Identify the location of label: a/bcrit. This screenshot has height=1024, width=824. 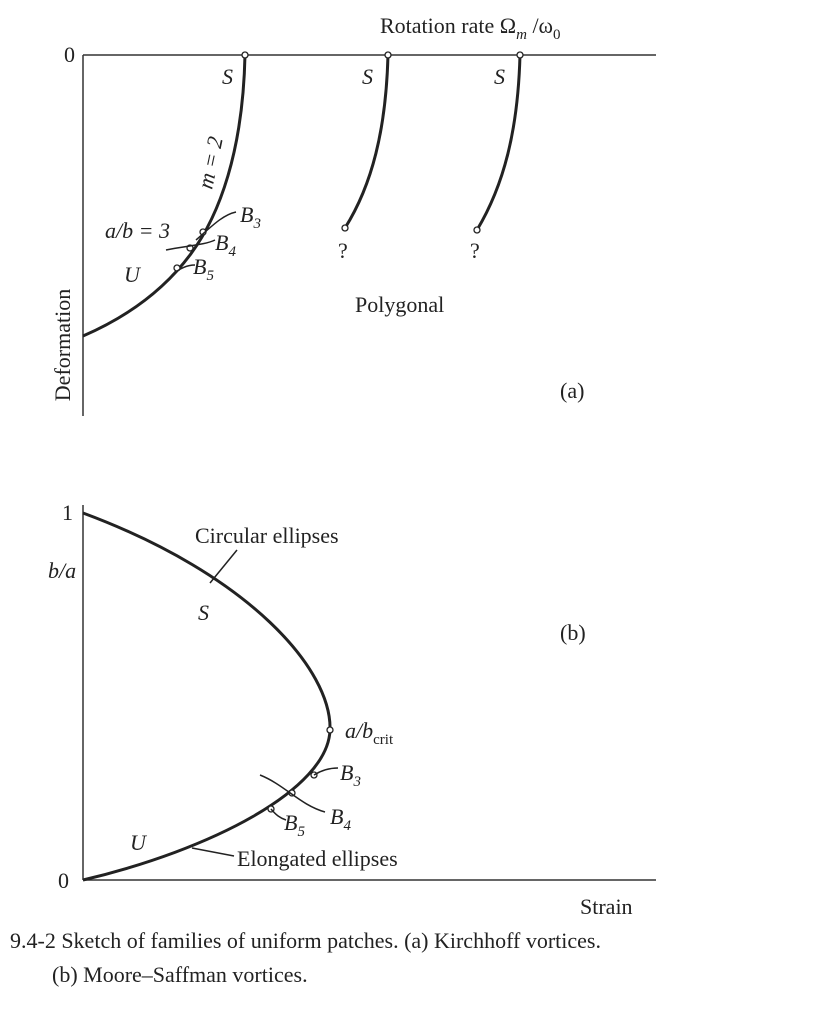
(369, 733).